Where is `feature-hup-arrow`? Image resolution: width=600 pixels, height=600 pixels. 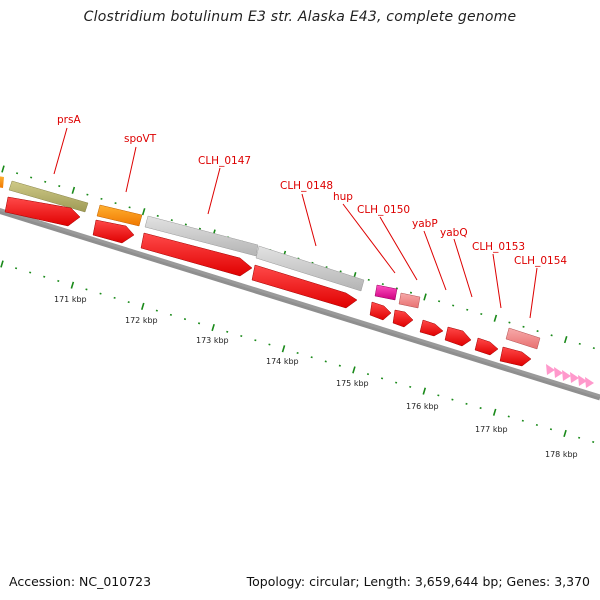
feature-hup-arrow is located at coordinates (380, 311).